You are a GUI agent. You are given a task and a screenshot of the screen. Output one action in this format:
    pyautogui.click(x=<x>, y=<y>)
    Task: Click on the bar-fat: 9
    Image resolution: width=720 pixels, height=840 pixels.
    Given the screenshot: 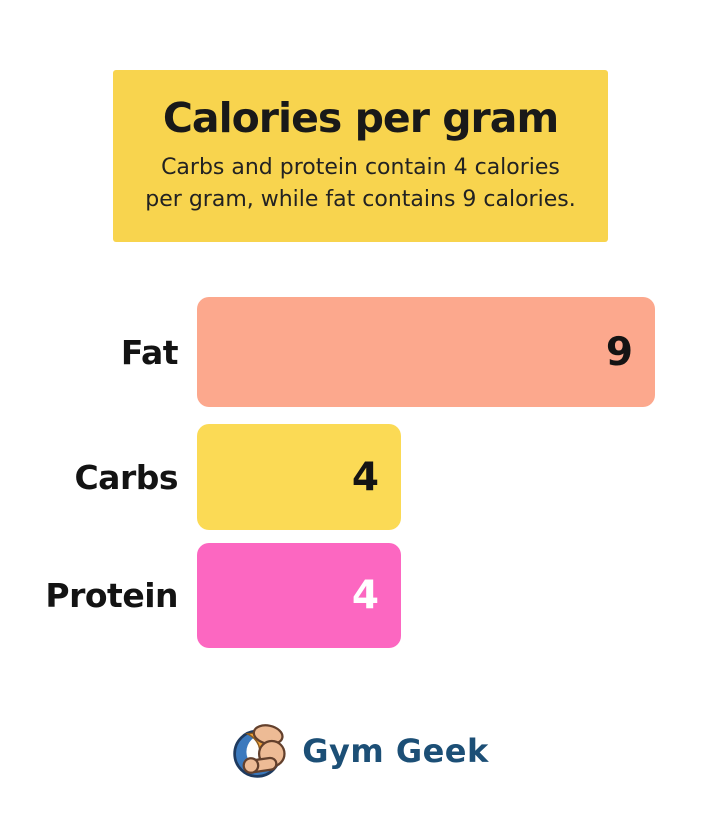 What is the action you would take?
    pyautogui.click(x=426, y=352)
    